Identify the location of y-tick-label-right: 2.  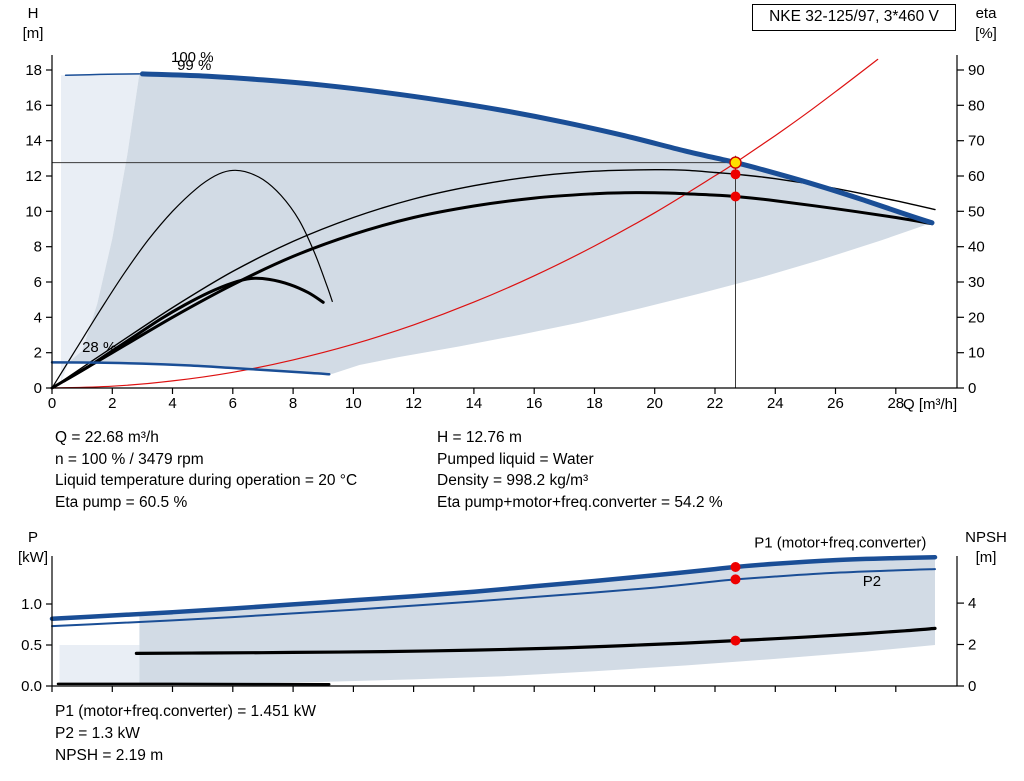
(972, 645).